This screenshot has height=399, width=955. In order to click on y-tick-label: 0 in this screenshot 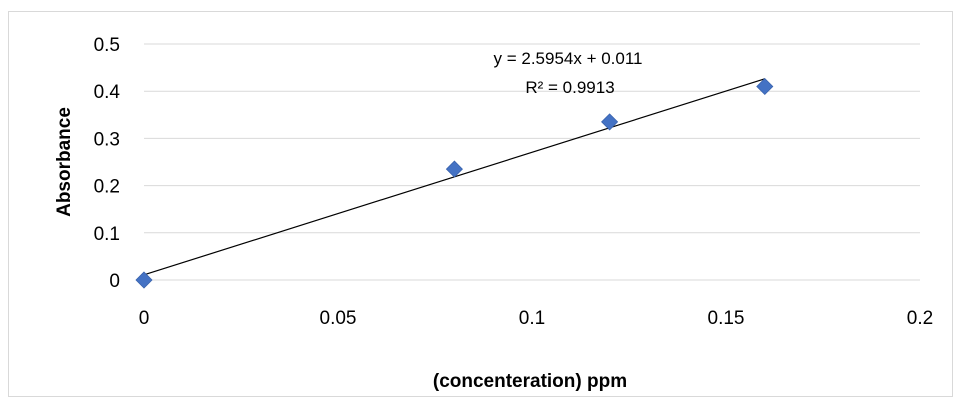, I will do `click(114, 281)`.